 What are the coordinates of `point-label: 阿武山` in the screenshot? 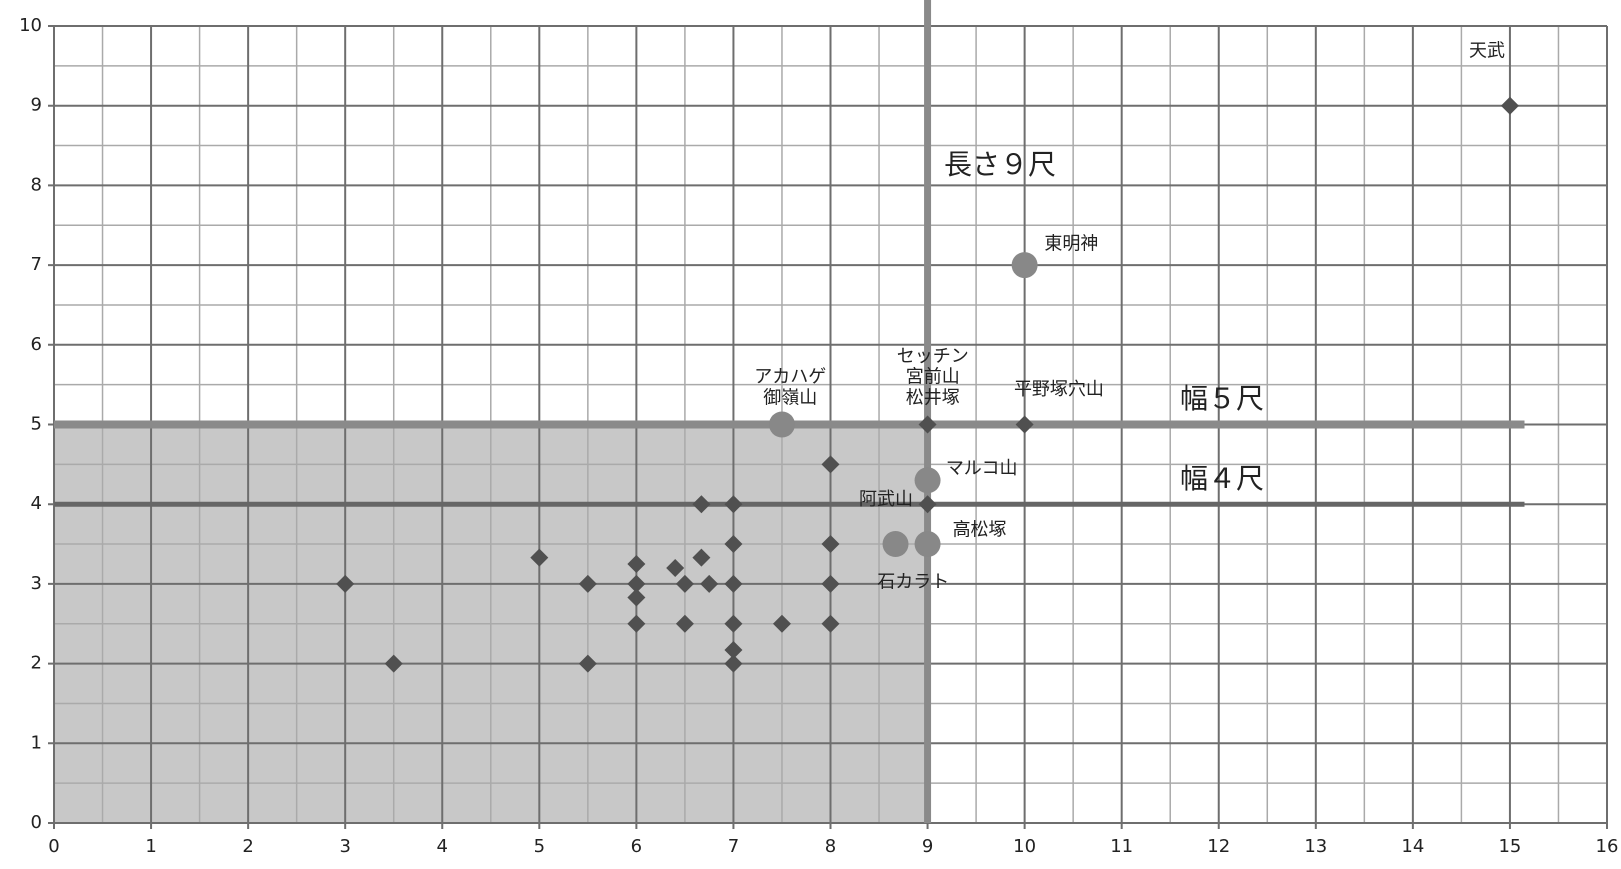 It's located at (886, 499).